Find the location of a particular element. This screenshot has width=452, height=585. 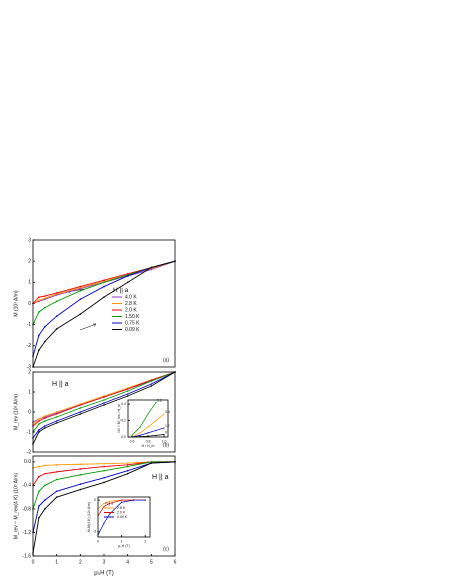

x-axis-label: μ₀H (T) is located at coordinates (104, 574).